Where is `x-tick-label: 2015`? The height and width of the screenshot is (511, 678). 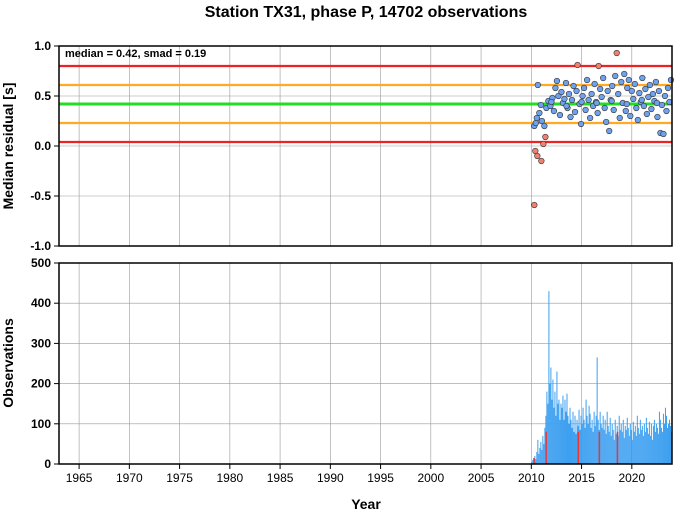 x-tick-label: 2015 is located at coordinates (581, 478).